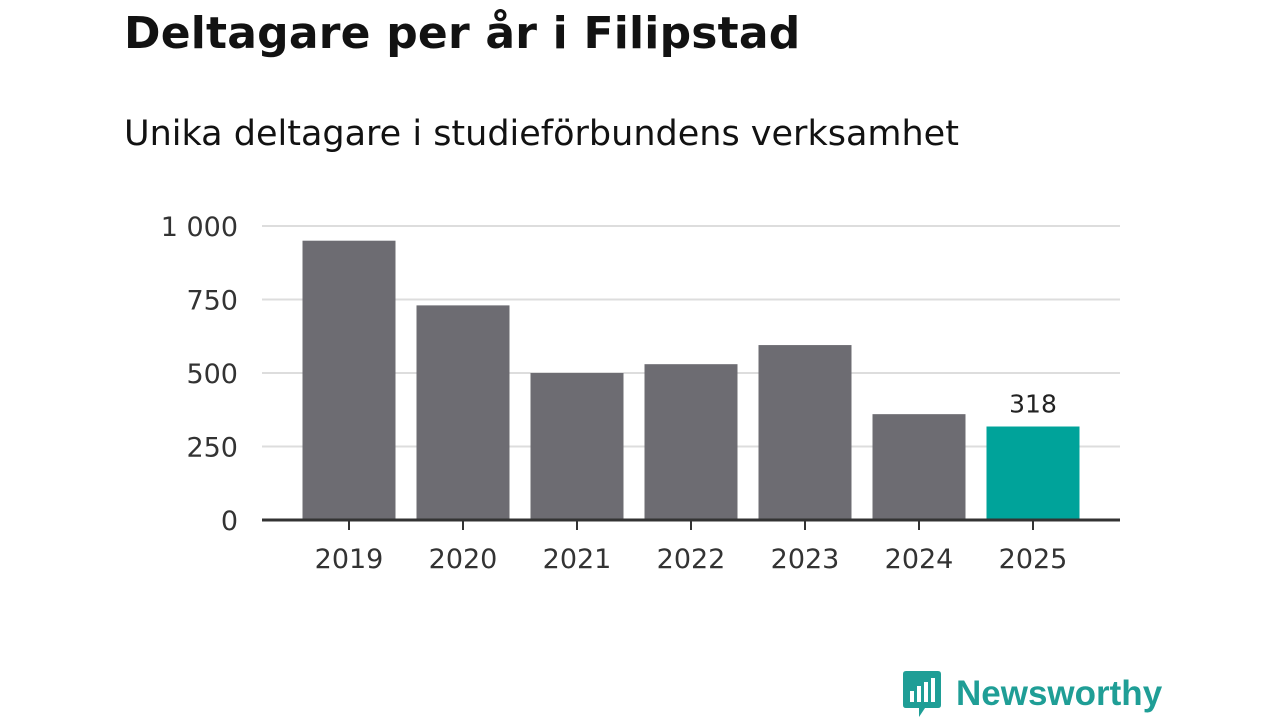  What do you see at coordinates (349, 380) in the screenshot?
I see `bar-2019` at bounding box center [349, 380].